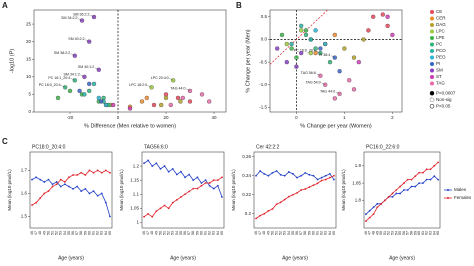 The width and height of the screenshot is (474, 266). What do you see at coordinates (295, 197) in the screenshot?
I see `series-line` at bounding box center [295, 197].